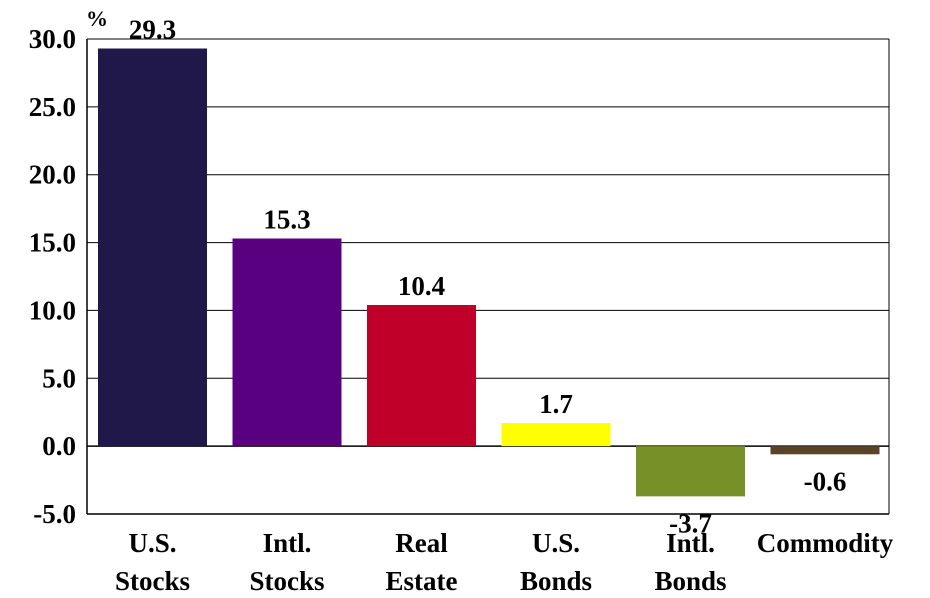 This screenshot has width=930, height=598. I want to click on data-label: 1.7, so click(556, 404).